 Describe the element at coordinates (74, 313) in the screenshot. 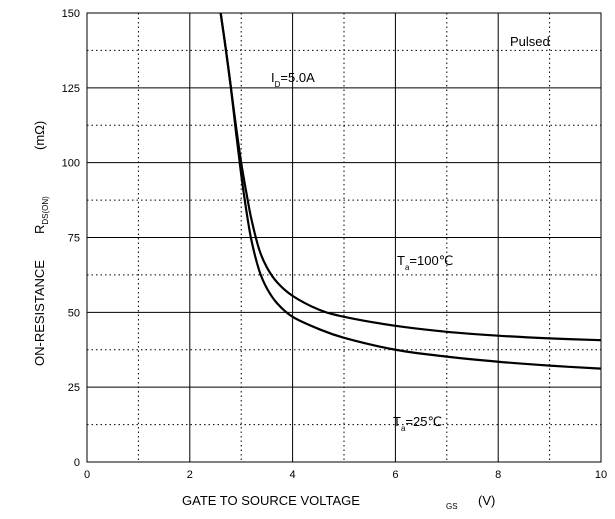

I see `y-tick-label: 50` at that location.